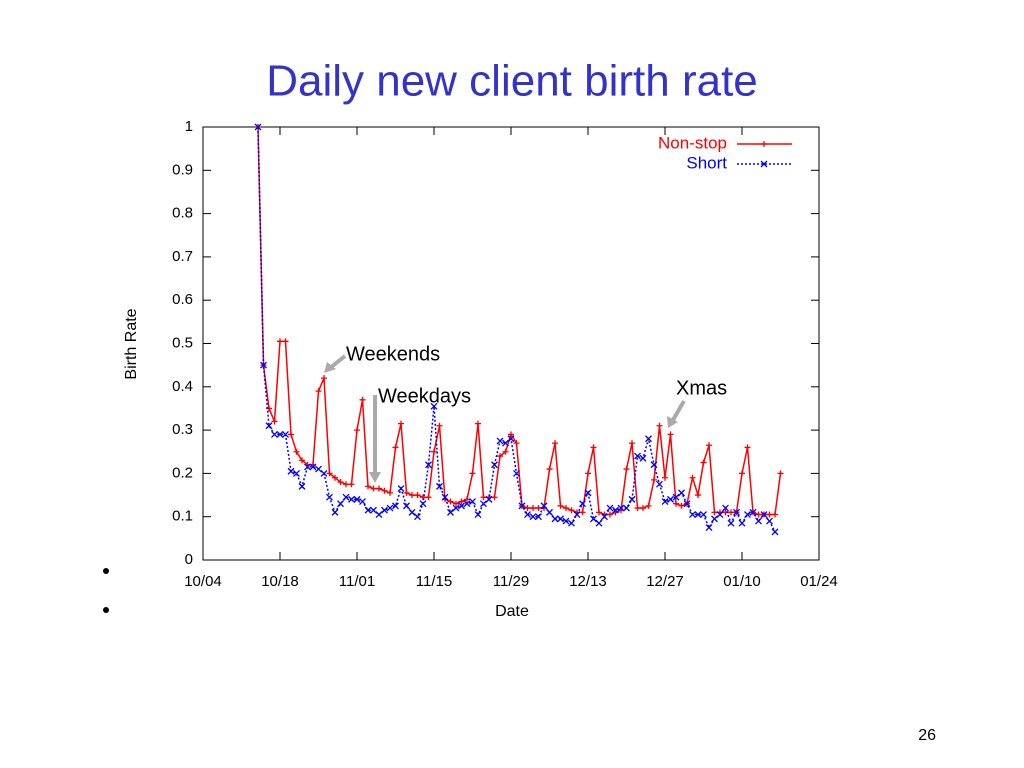 This screenshot has height=768, width=1024. Describe the element at coordinates (665, 581) in the screenshot. I see `x-tick-label: 12/27` at that location.